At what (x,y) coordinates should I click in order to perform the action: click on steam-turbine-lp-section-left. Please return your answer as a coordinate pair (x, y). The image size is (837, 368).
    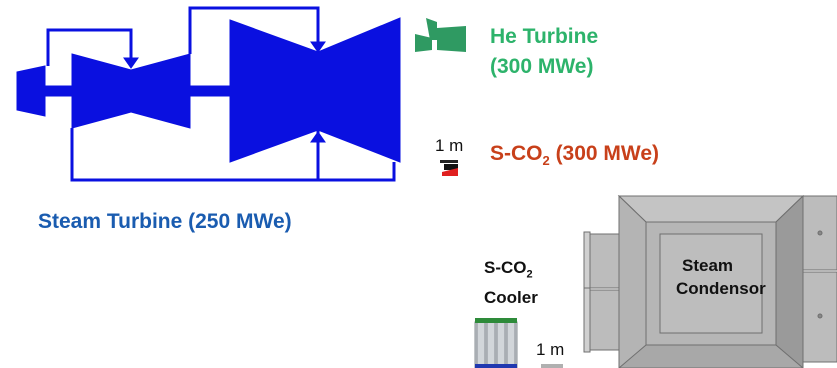
    Looking at the image, I should click on (274, 91).